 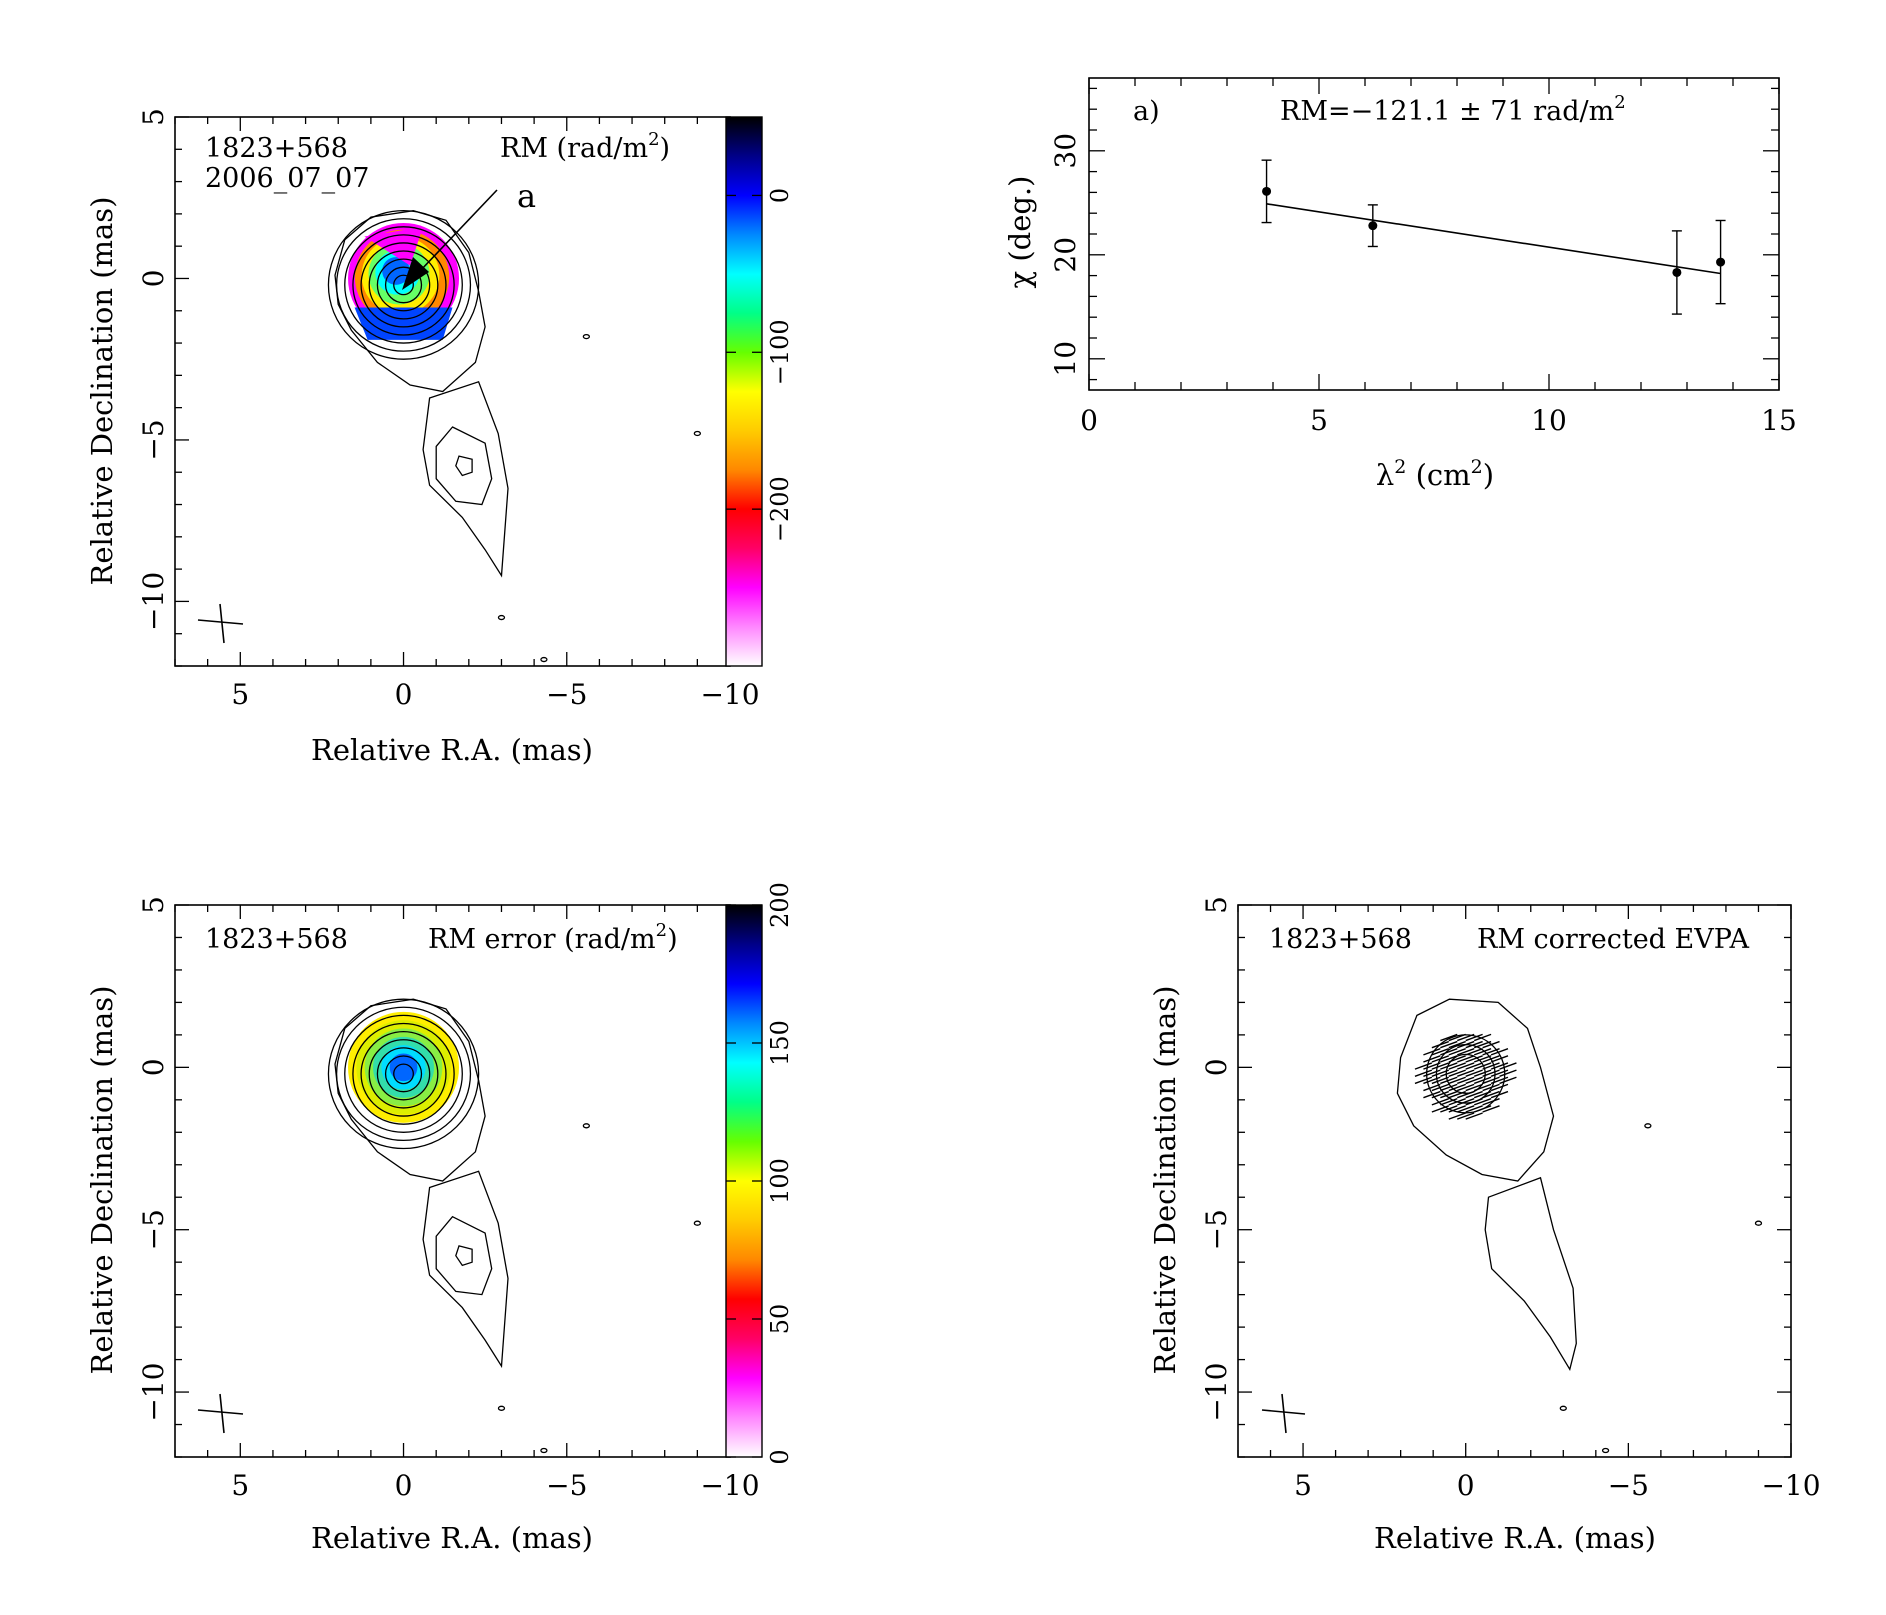 What do you see at coordinates (1628, 1485) in the screenshot?
I see `x-tick-label: −5` at bounding box center [1628, 1485].